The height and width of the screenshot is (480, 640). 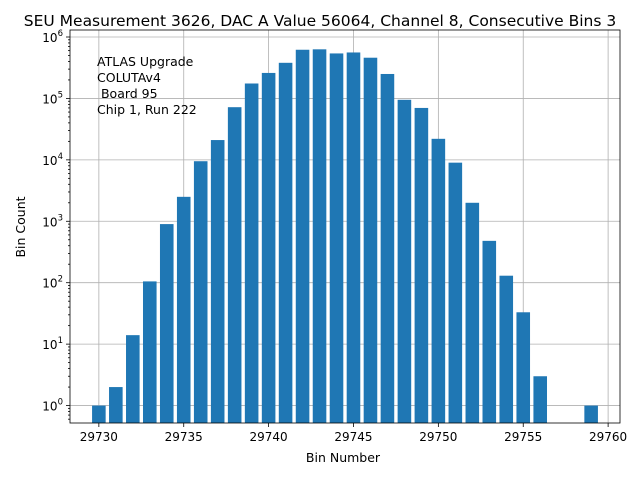 What do you see at coordinates (147, 109) in the screenshot?
I see `annotation-line: Chip 1, Run 222` at bounding box center [147, 109].